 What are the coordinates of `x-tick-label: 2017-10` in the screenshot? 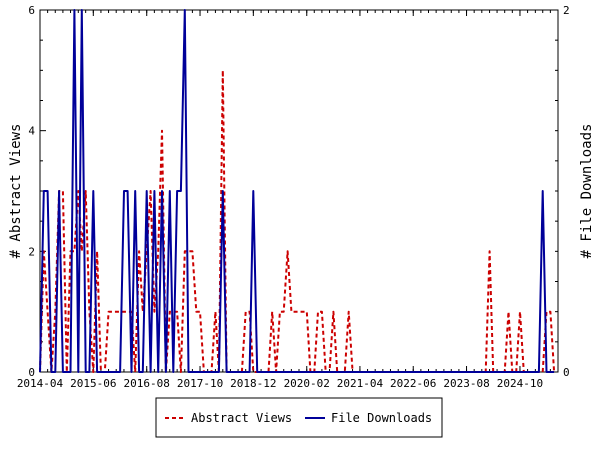 It's located at (200, 383).